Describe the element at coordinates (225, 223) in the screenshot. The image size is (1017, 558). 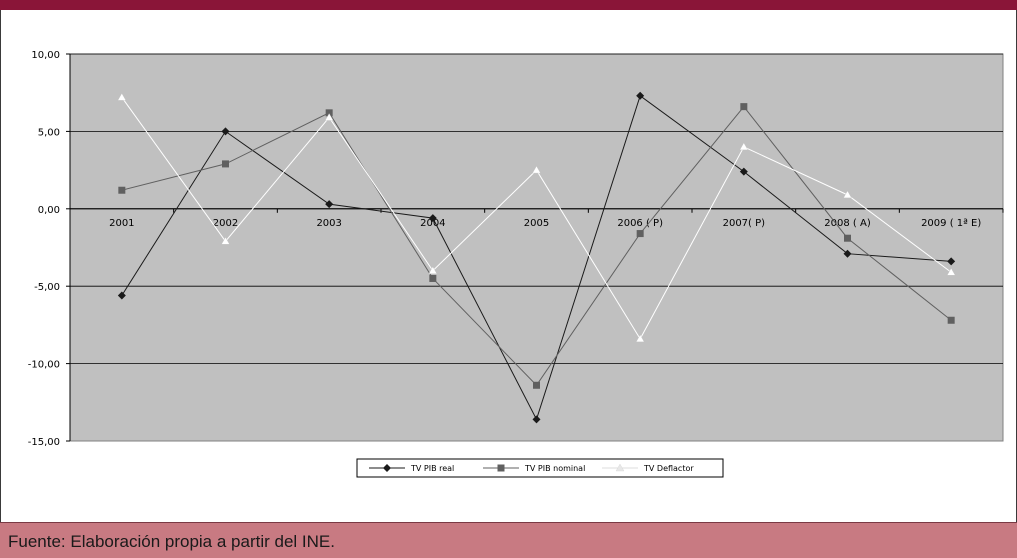
I see `x-tick-label: 2002` at that location.